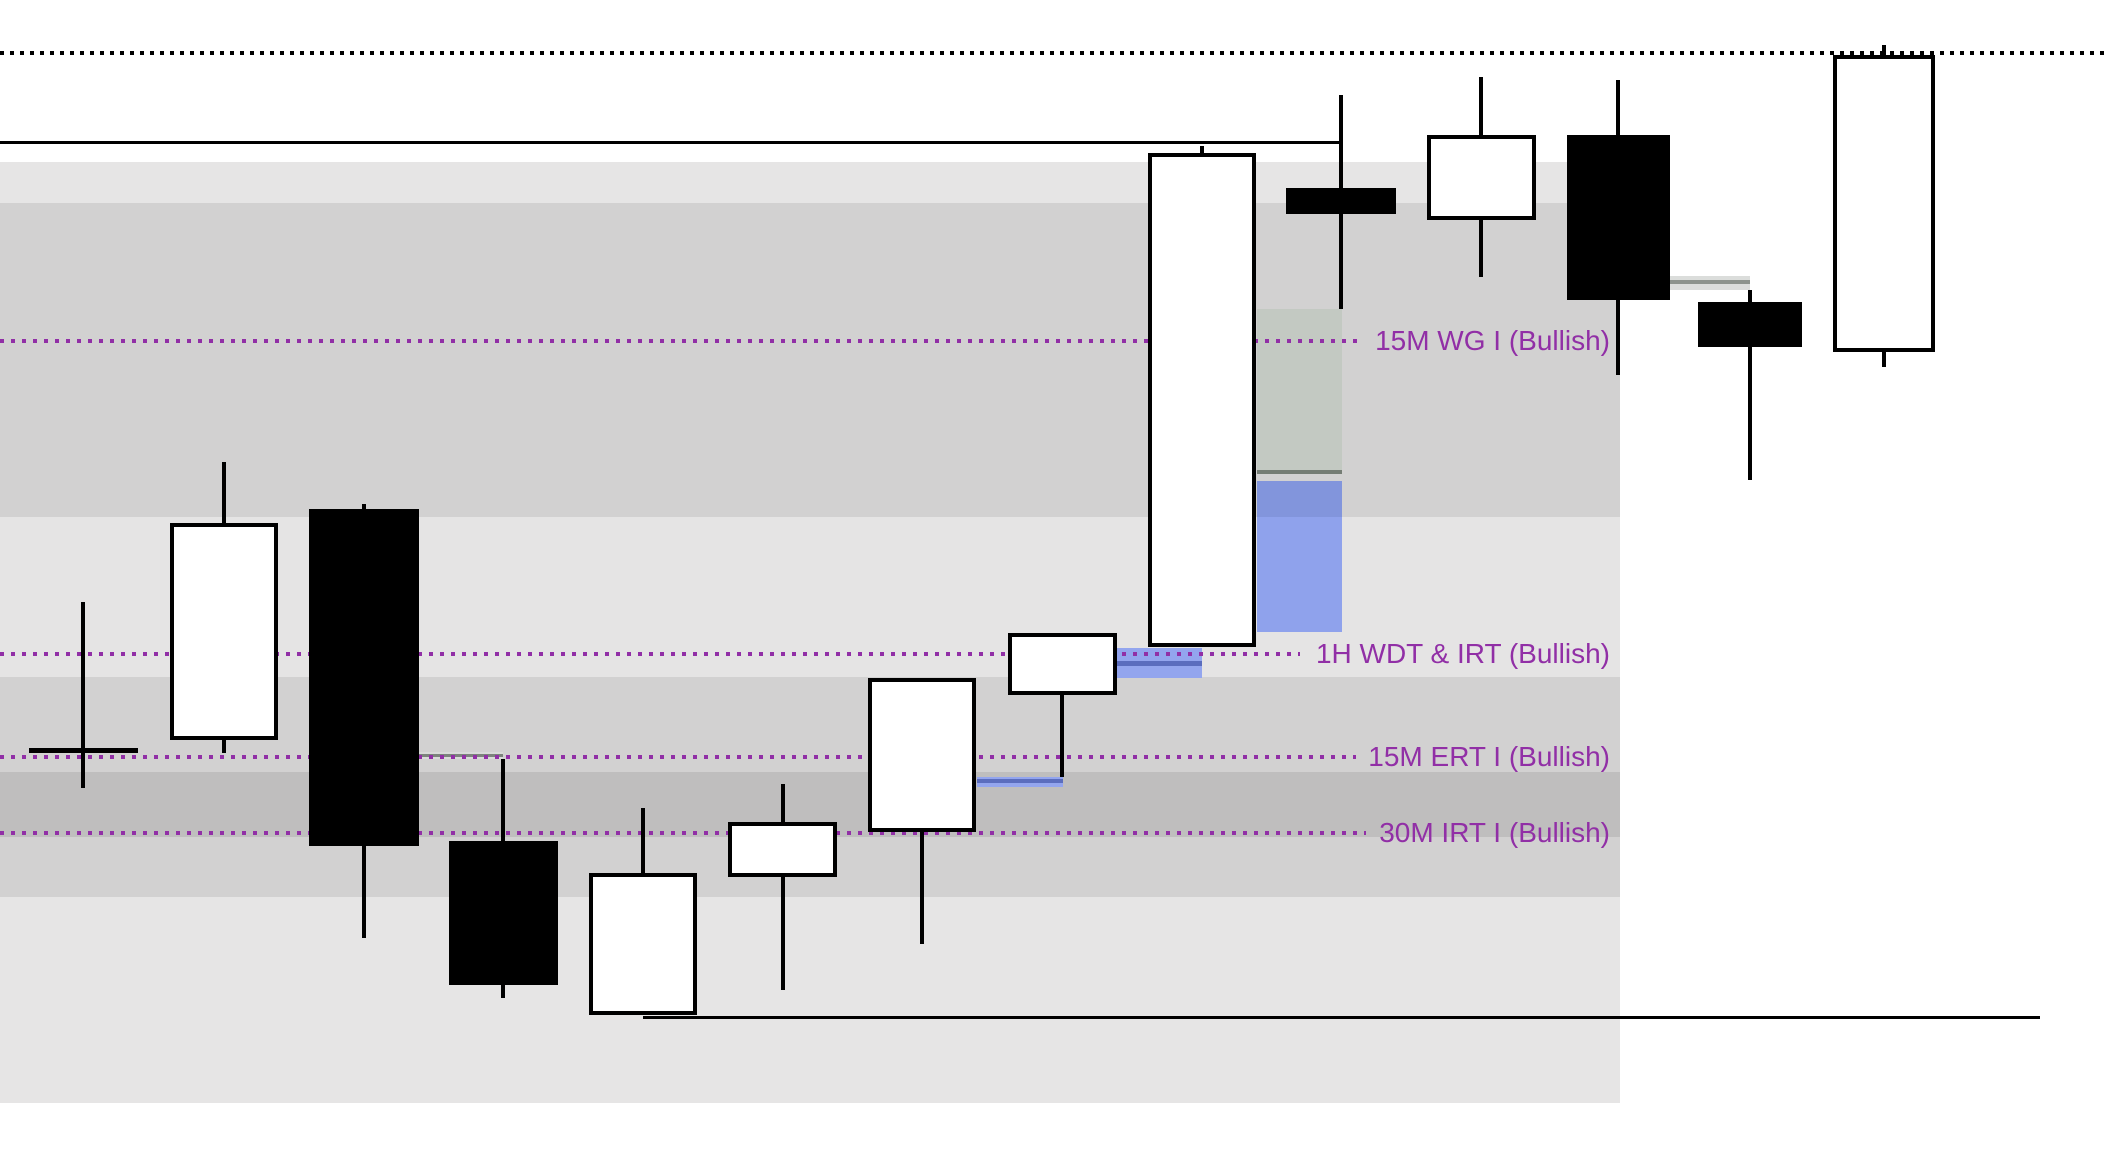 The height and width of the screenshot is (1156, 2110). I want to click on candle-8-body-bull, so click(1062, 664).